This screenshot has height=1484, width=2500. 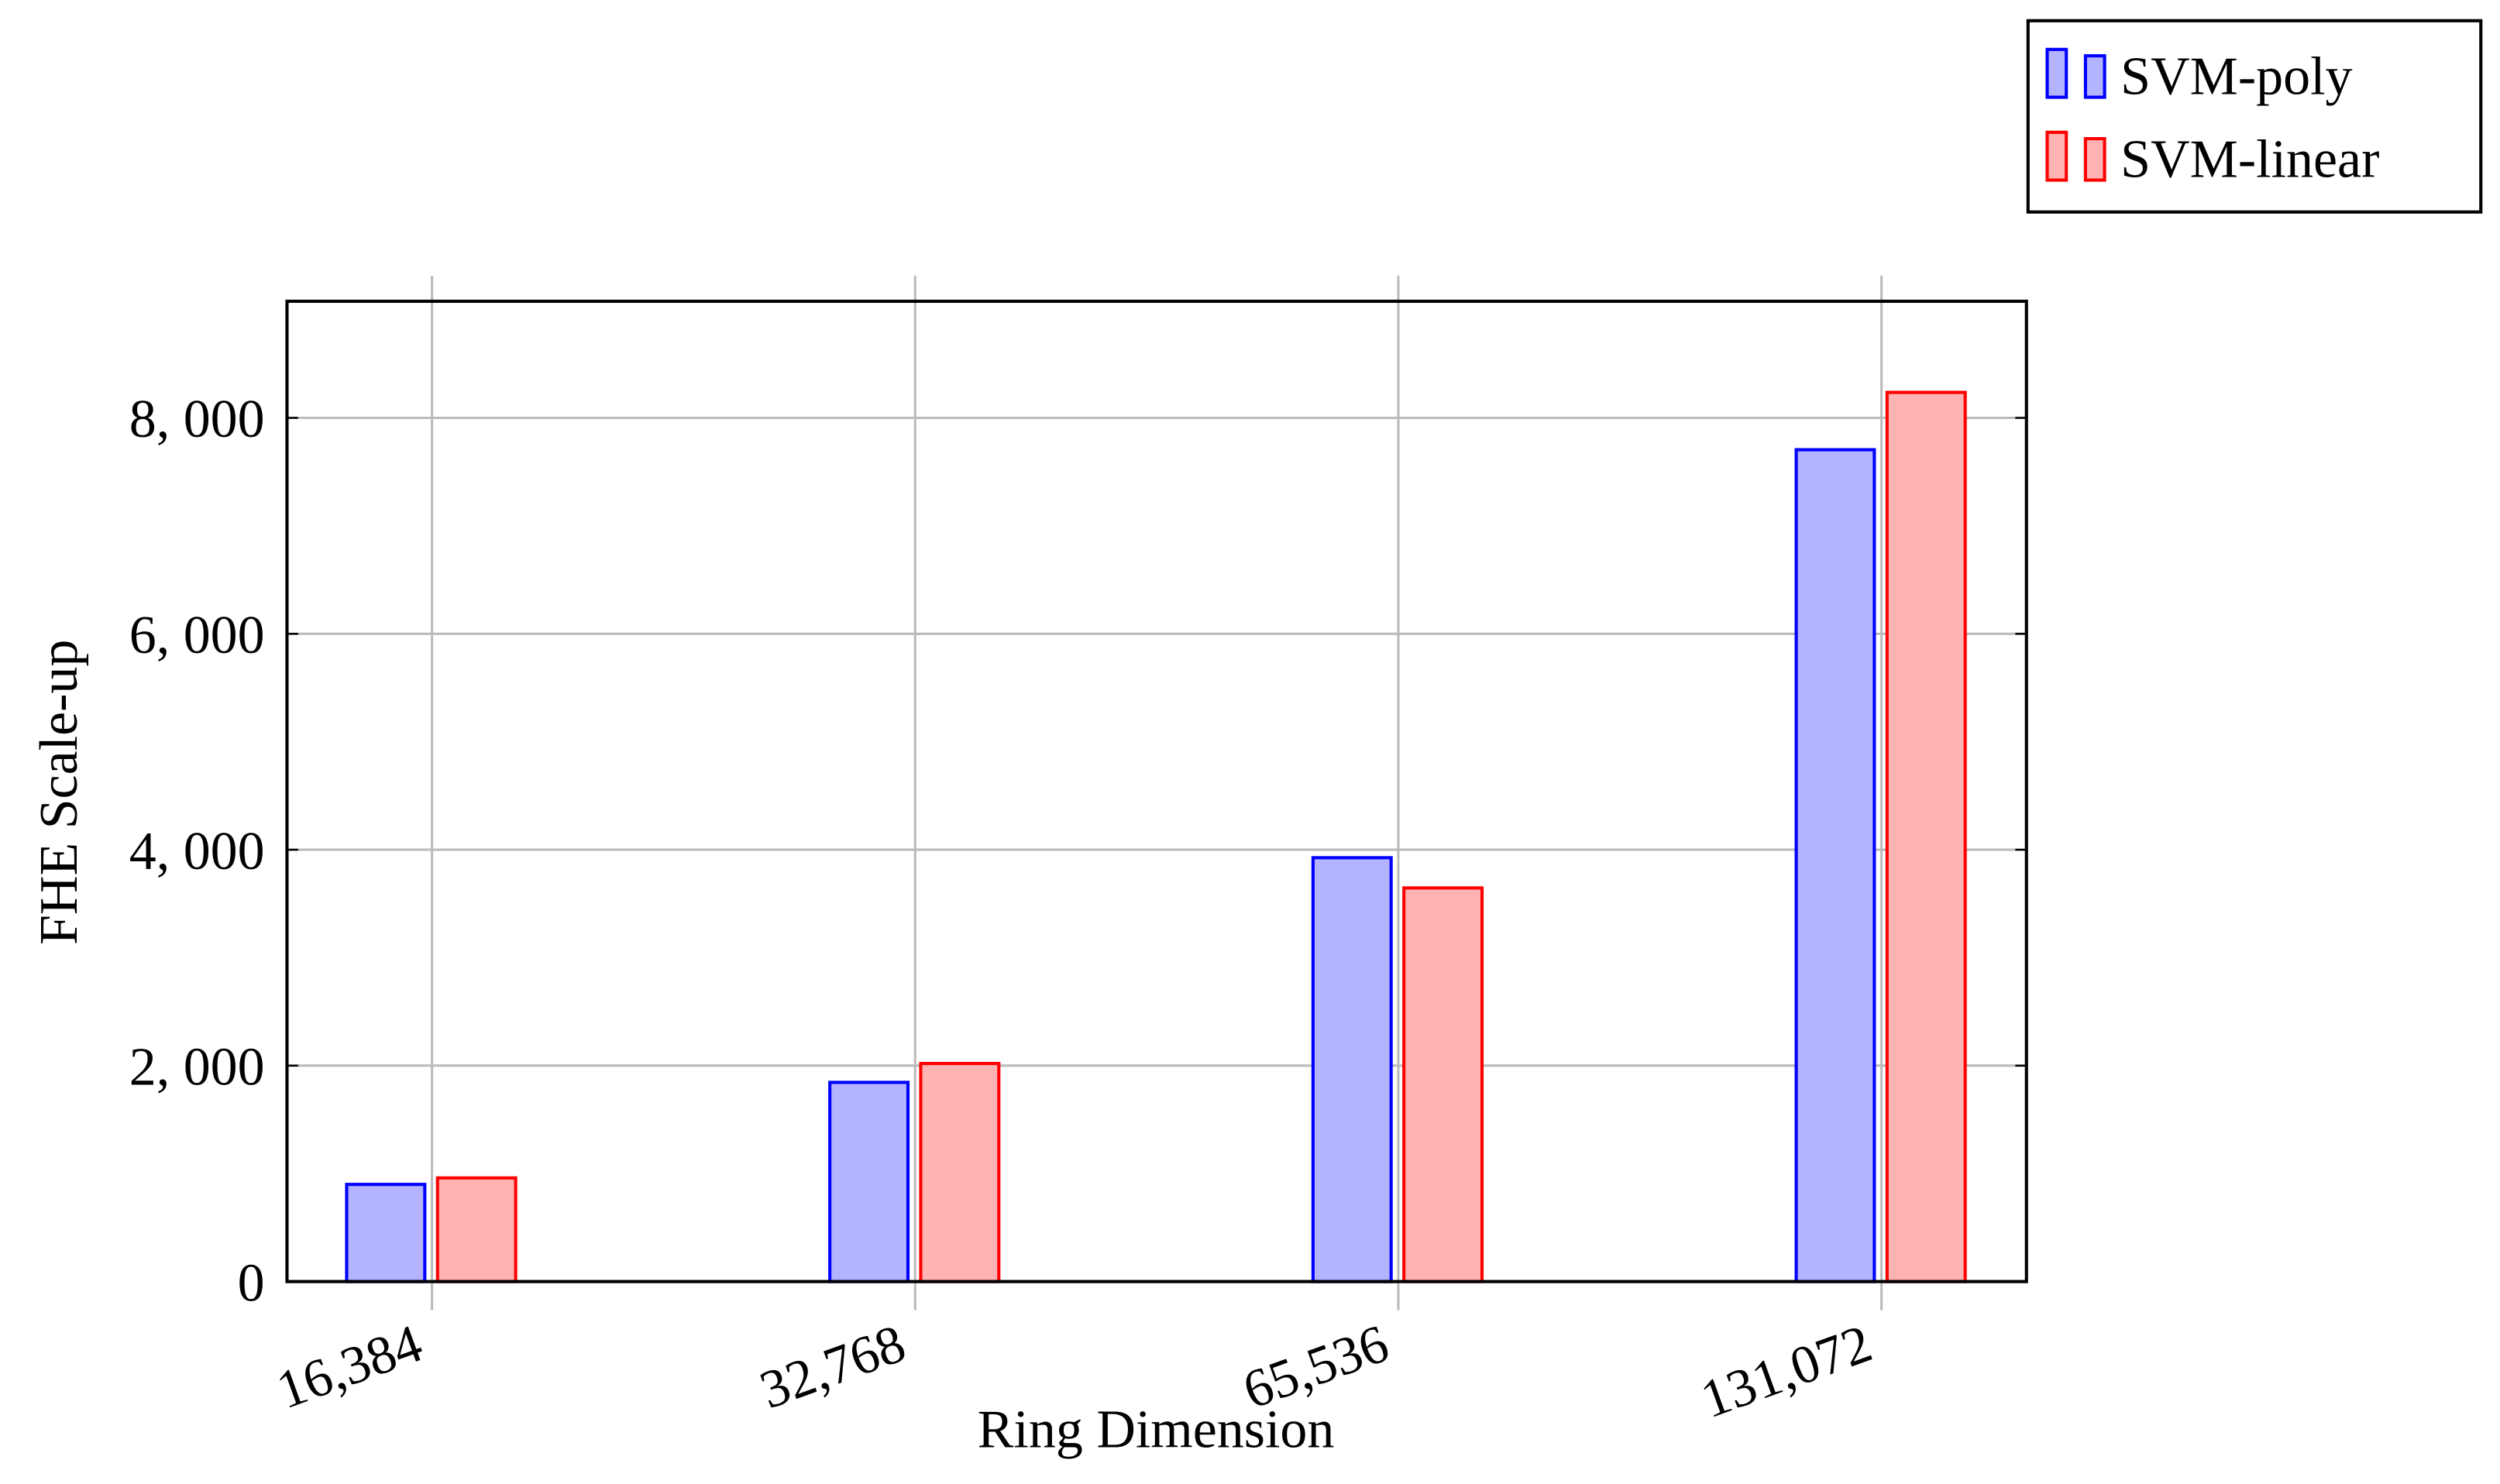 I want to click on x-tick-label: 32,768, so click(x=832, y=1367).